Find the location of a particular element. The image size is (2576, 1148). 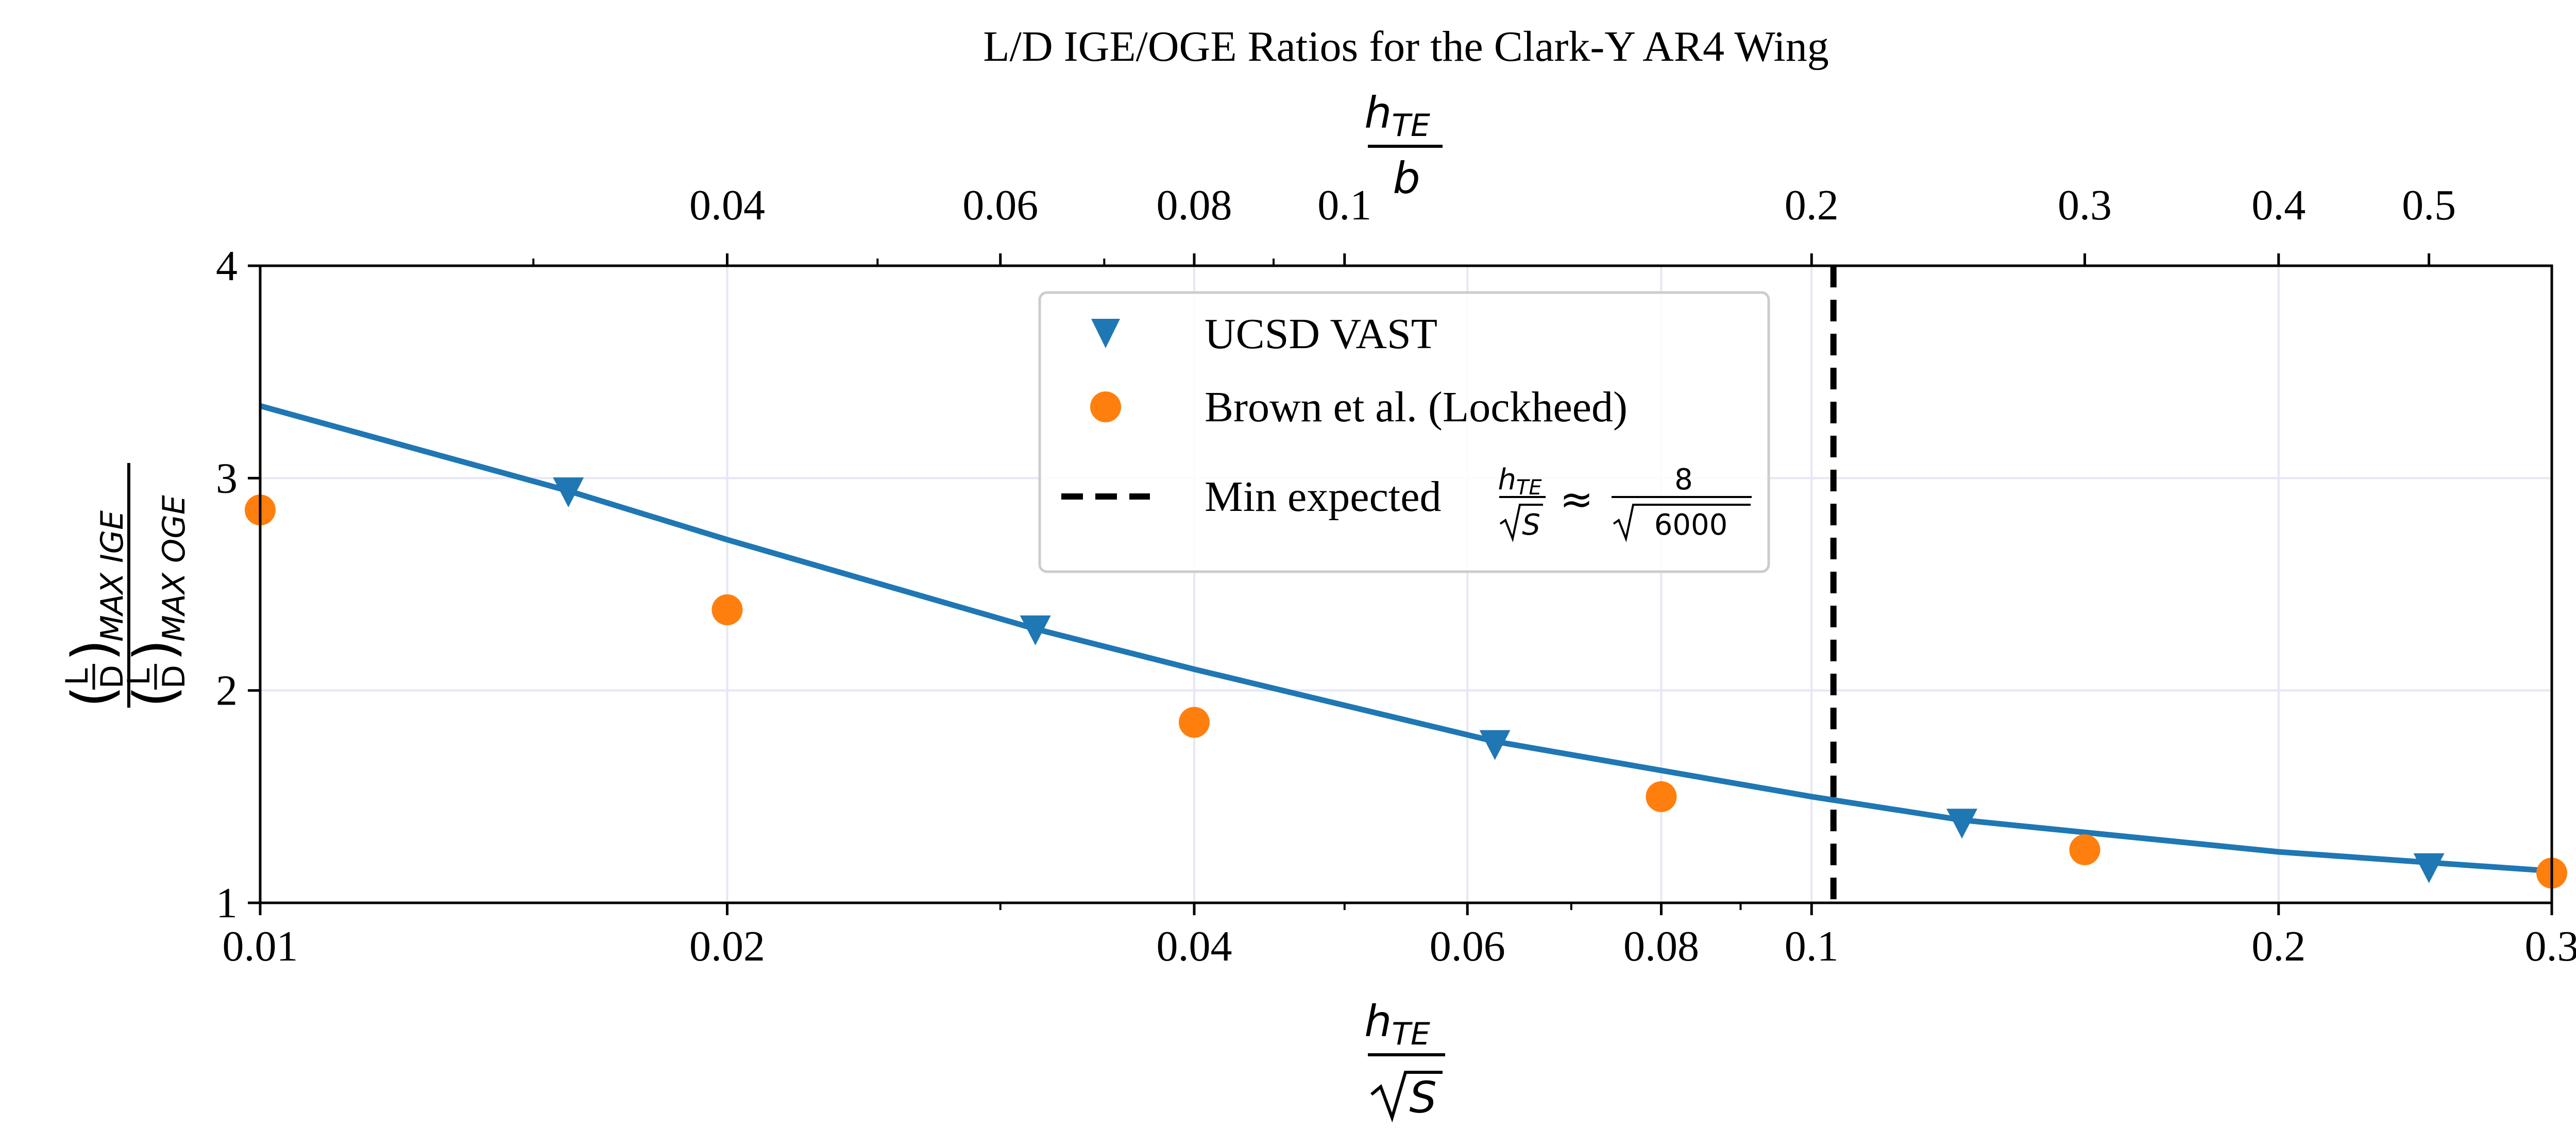

y-label-top-D: D is located at coordinates (112, 677).